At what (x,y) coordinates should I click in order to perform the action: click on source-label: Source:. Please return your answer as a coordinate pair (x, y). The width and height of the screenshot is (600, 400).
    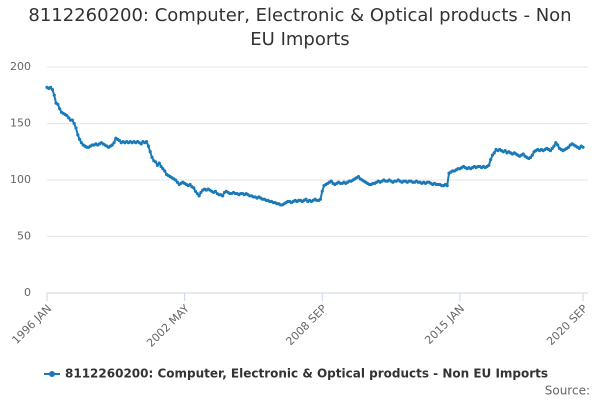
    Looking at the image, I should click on (567, 391).